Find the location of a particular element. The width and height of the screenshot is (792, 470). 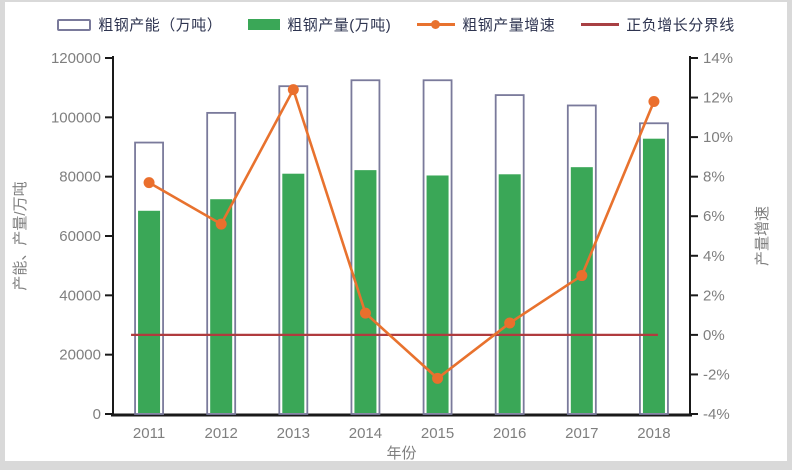

production-bar-2011 is located at coordinates (149, 311).